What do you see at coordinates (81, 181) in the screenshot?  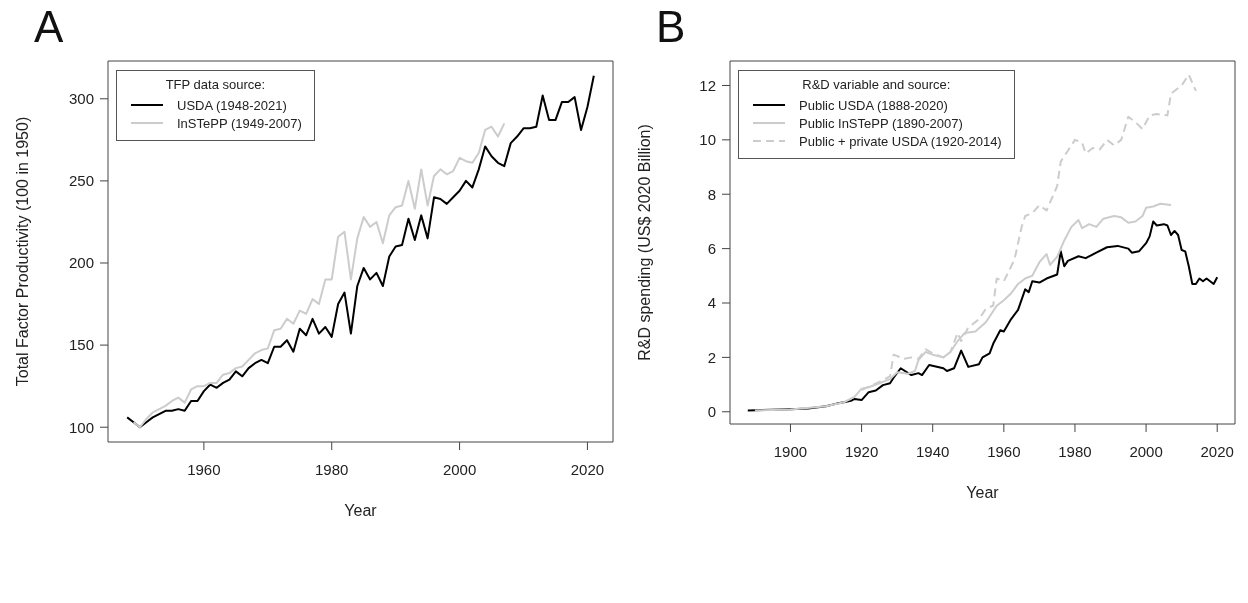 I see `y-tick-label: 250` at bounding box center [81, 181].